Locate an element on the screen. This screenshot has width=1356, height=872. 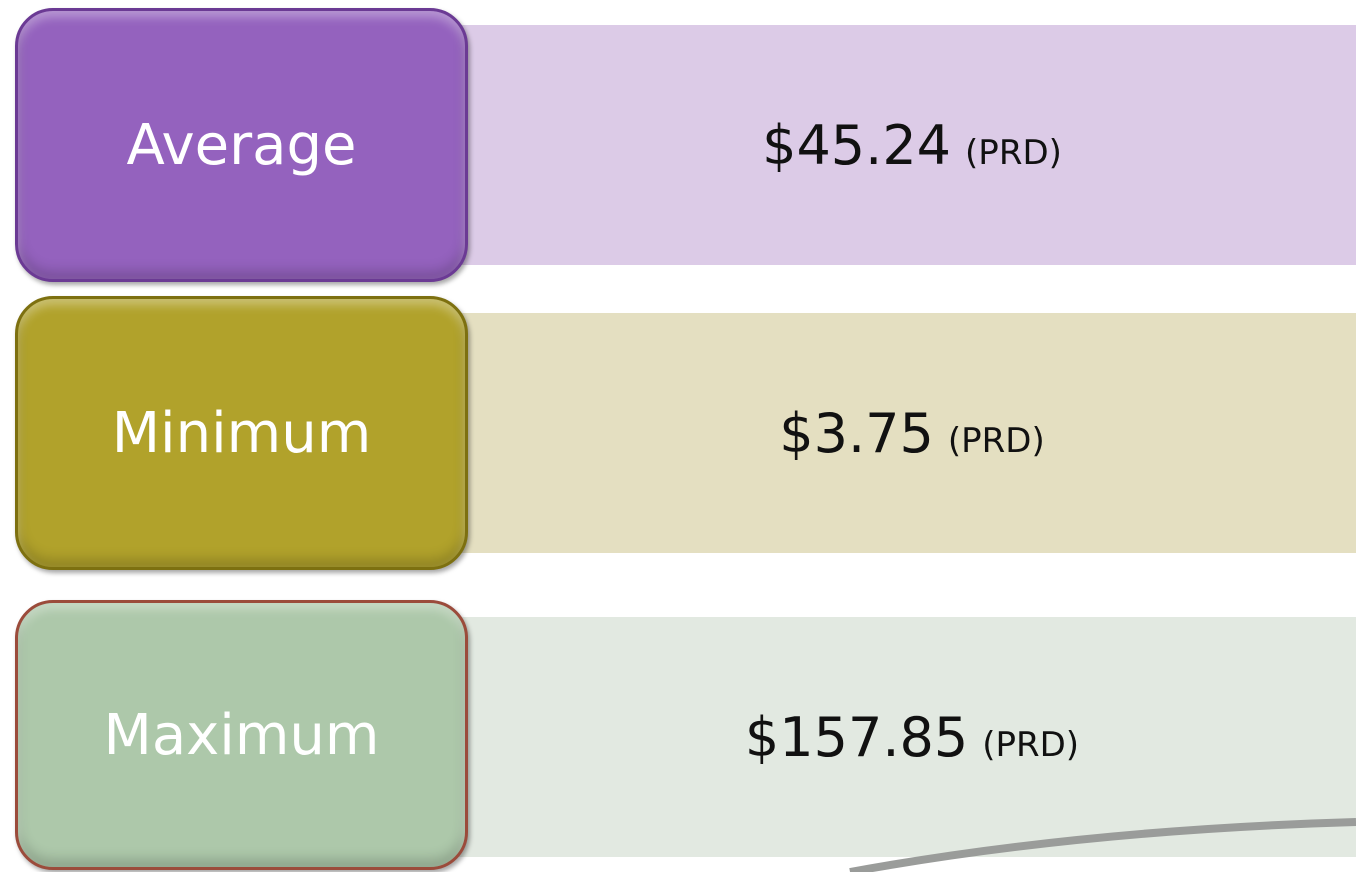
stat-value: $157.85 is located at coordinates (856, 737).